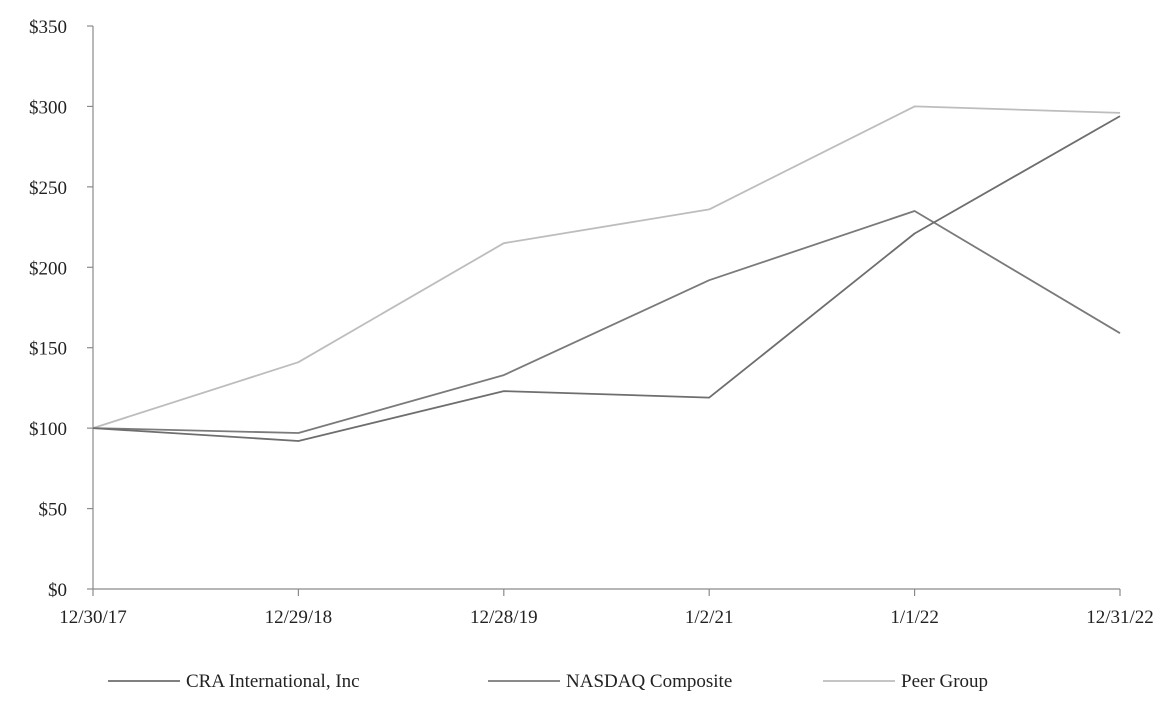 This screenshot has width=1162, height=703. I want to click on legend-label-cra-international-inc: CRA International, Inc, so click(273, 681).